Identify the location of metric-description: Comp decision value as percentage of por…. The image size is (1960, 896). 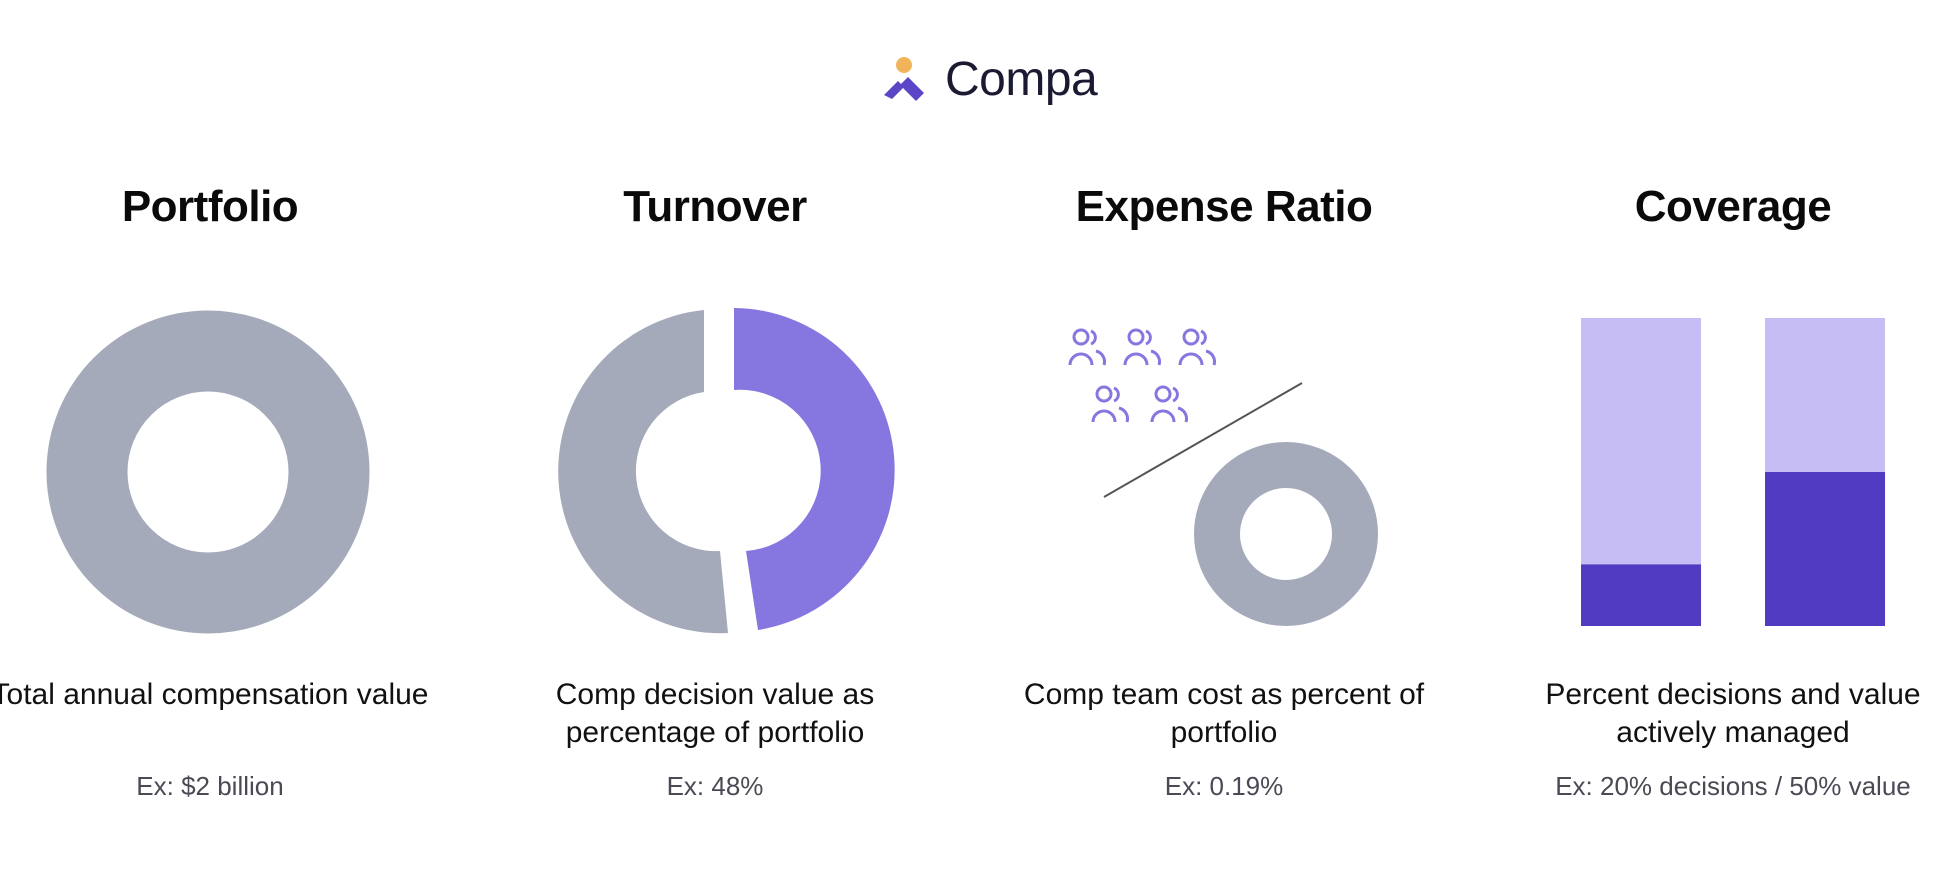
(715, 713).